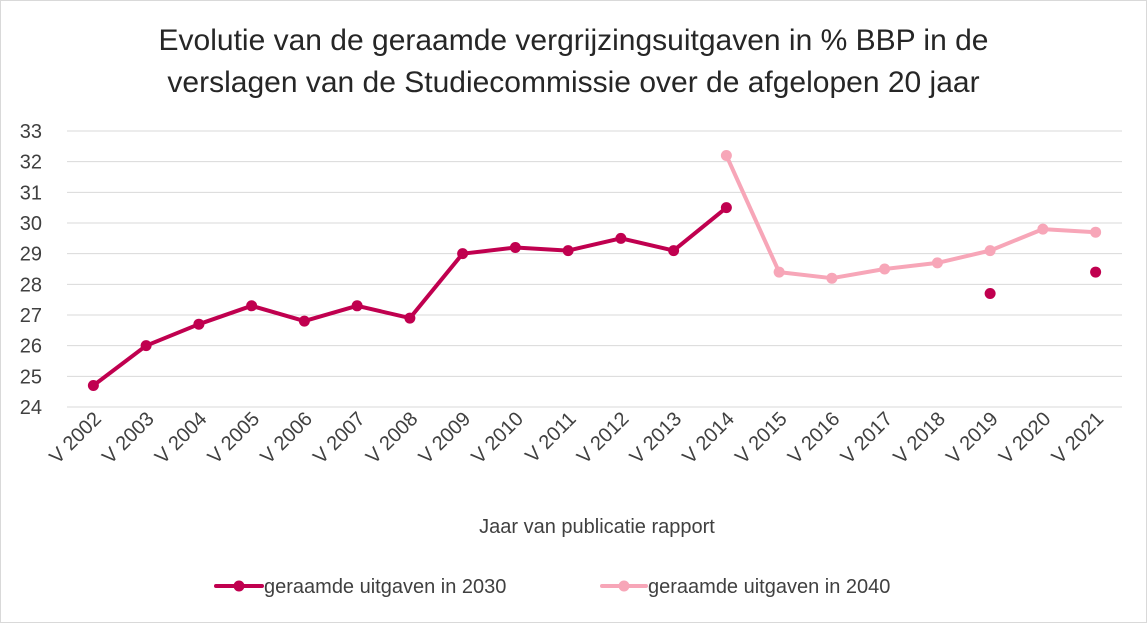 The image size is (1147, 623). What do you see at coordinates (181, 438) in the screenshot?
I see `x-tick-label: V 2004` at bounding box center [181, 438].